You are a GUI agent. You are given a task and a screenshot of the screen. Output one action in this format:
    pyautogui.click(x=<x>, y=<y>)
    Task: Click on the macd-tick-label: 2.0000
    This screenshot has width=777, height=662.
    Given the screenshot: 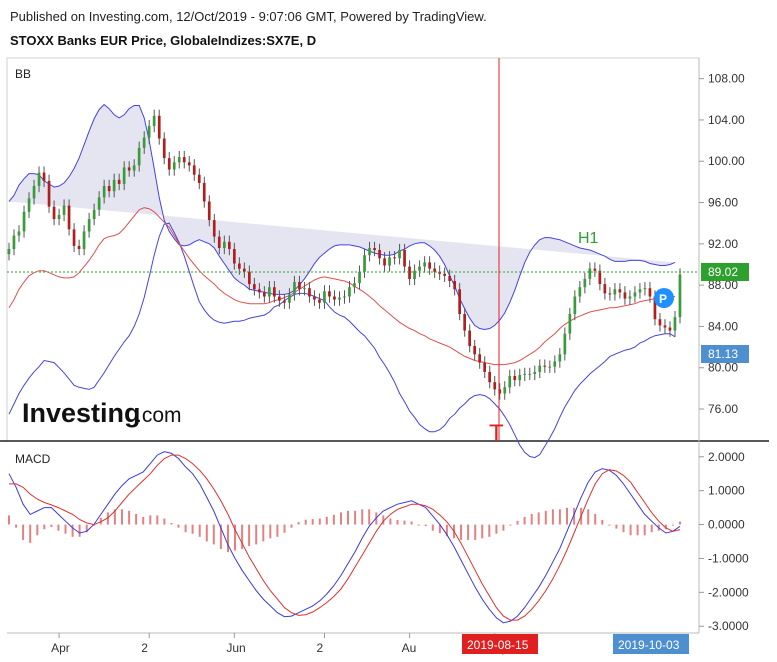 What is the action you would take?
    pyautogui.click(x=726, y=457)
    